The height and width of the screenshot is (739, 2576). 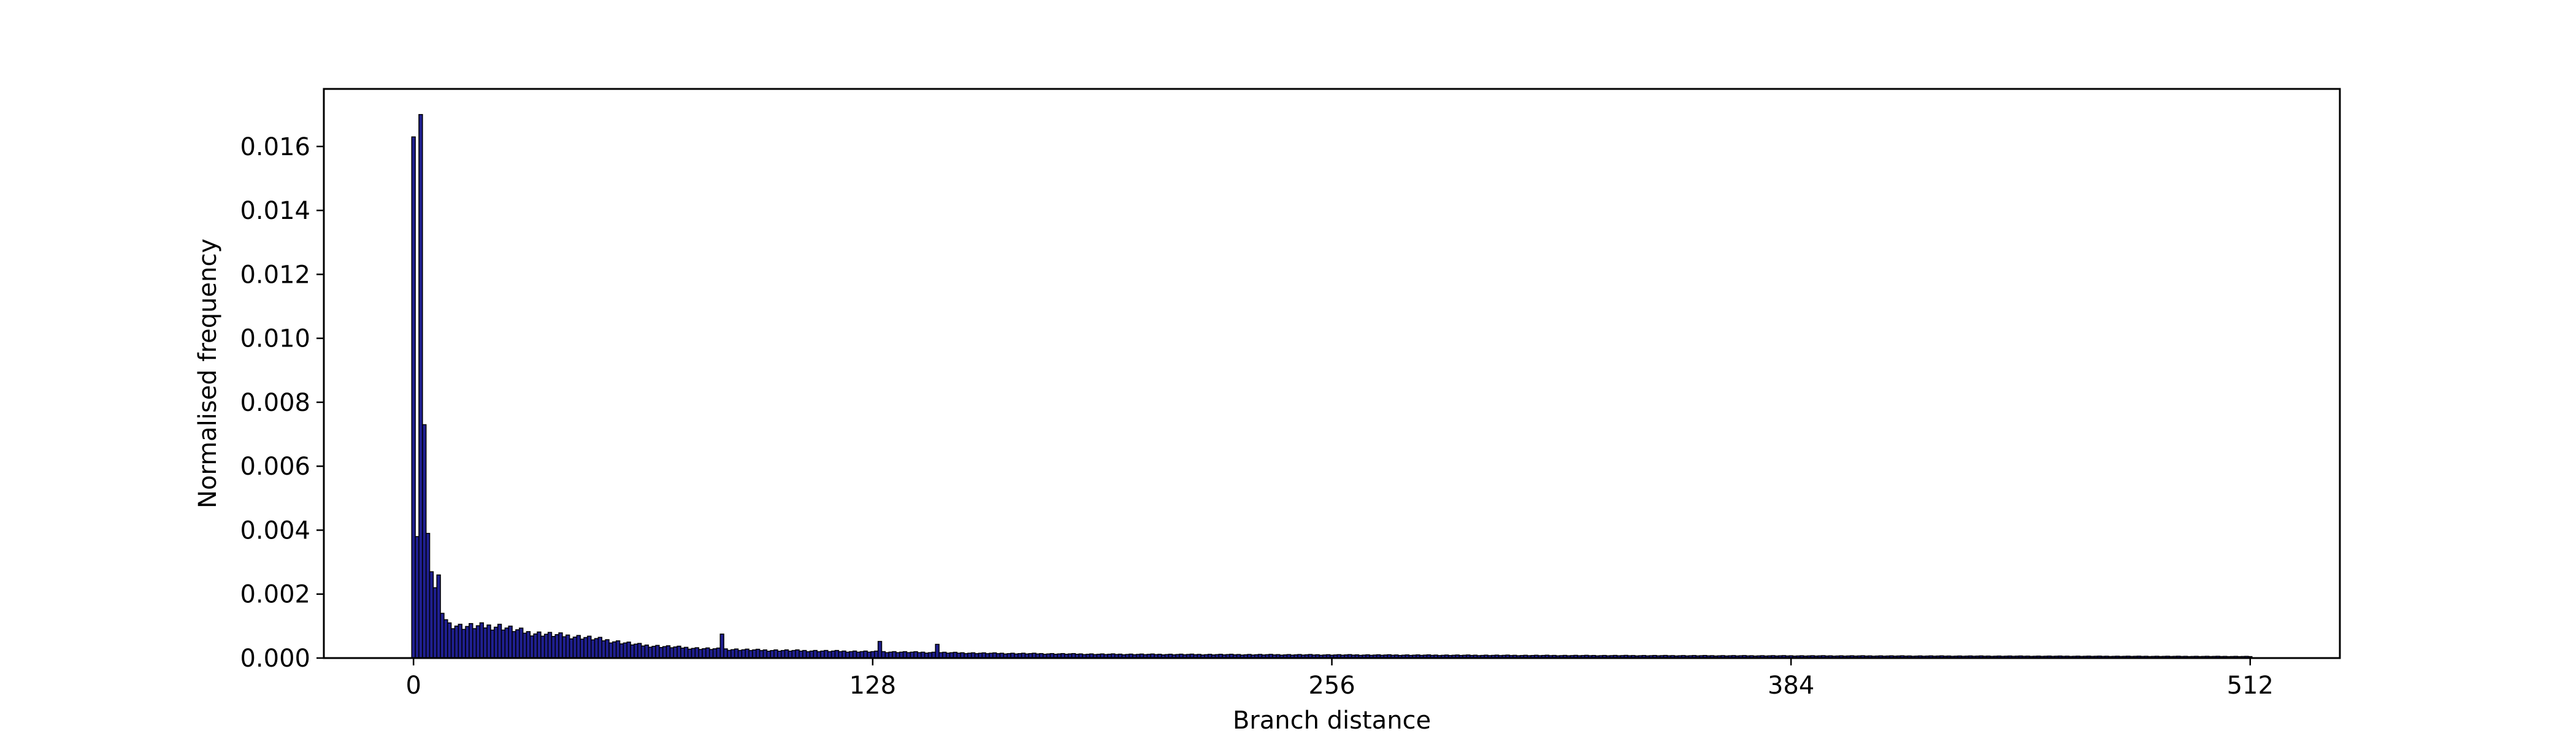 I want to click on y-tick-label: 0.004, so click(x=275, y=531).